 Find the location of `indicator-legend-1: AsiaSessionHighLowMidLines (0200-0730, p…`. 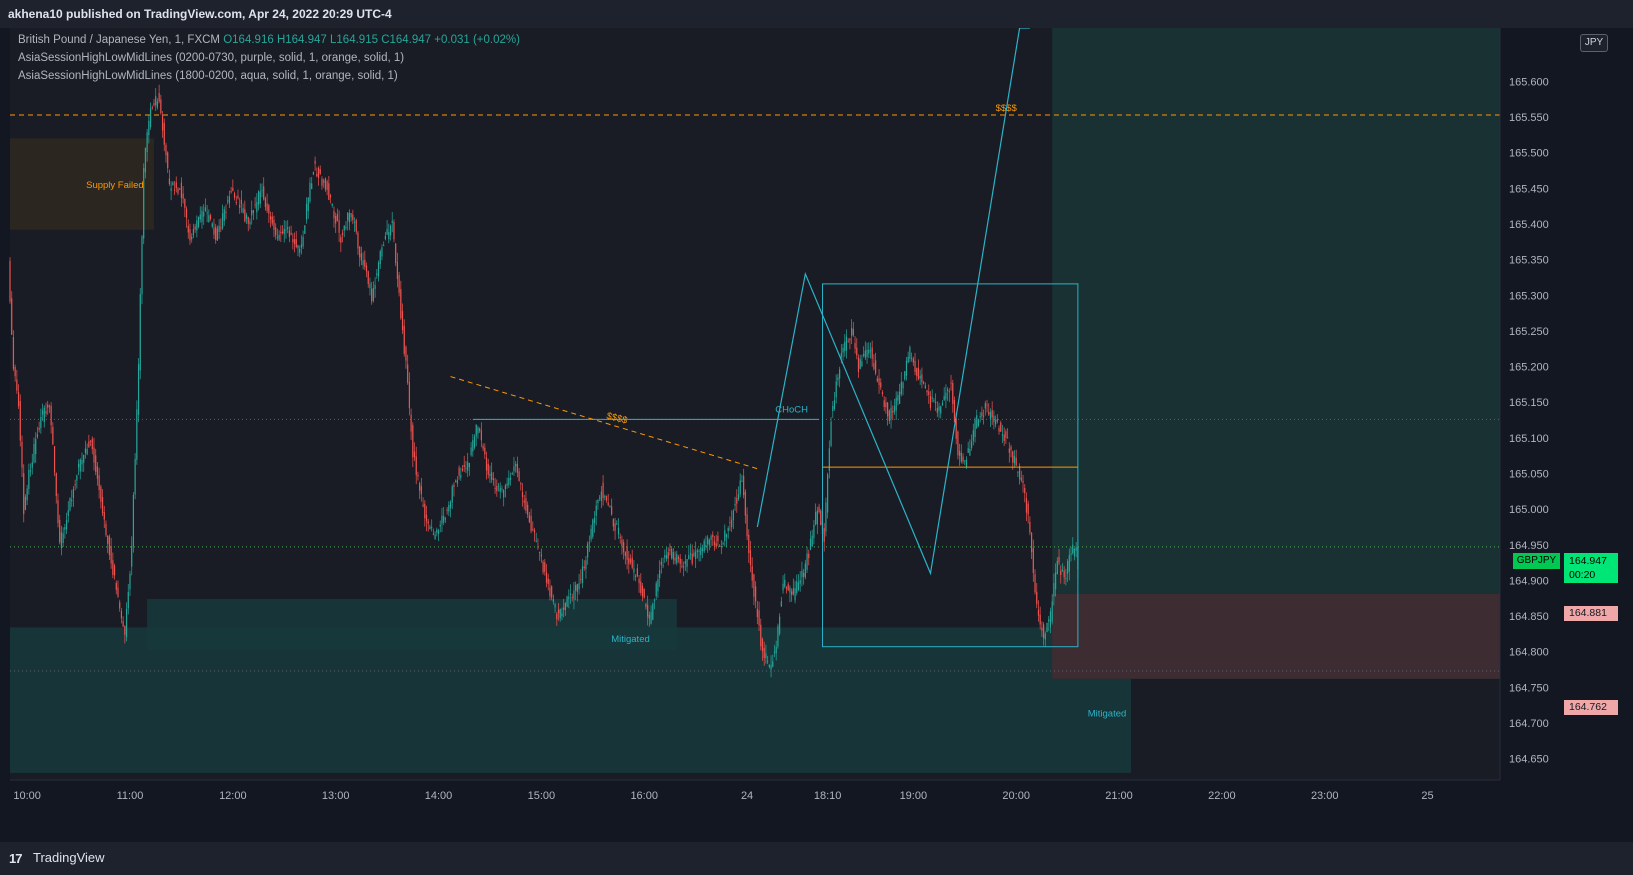

indicator-legend-1: AsiaSessionHighLowMidLines (0200-0730, p… is located at coordinates (211, 58).